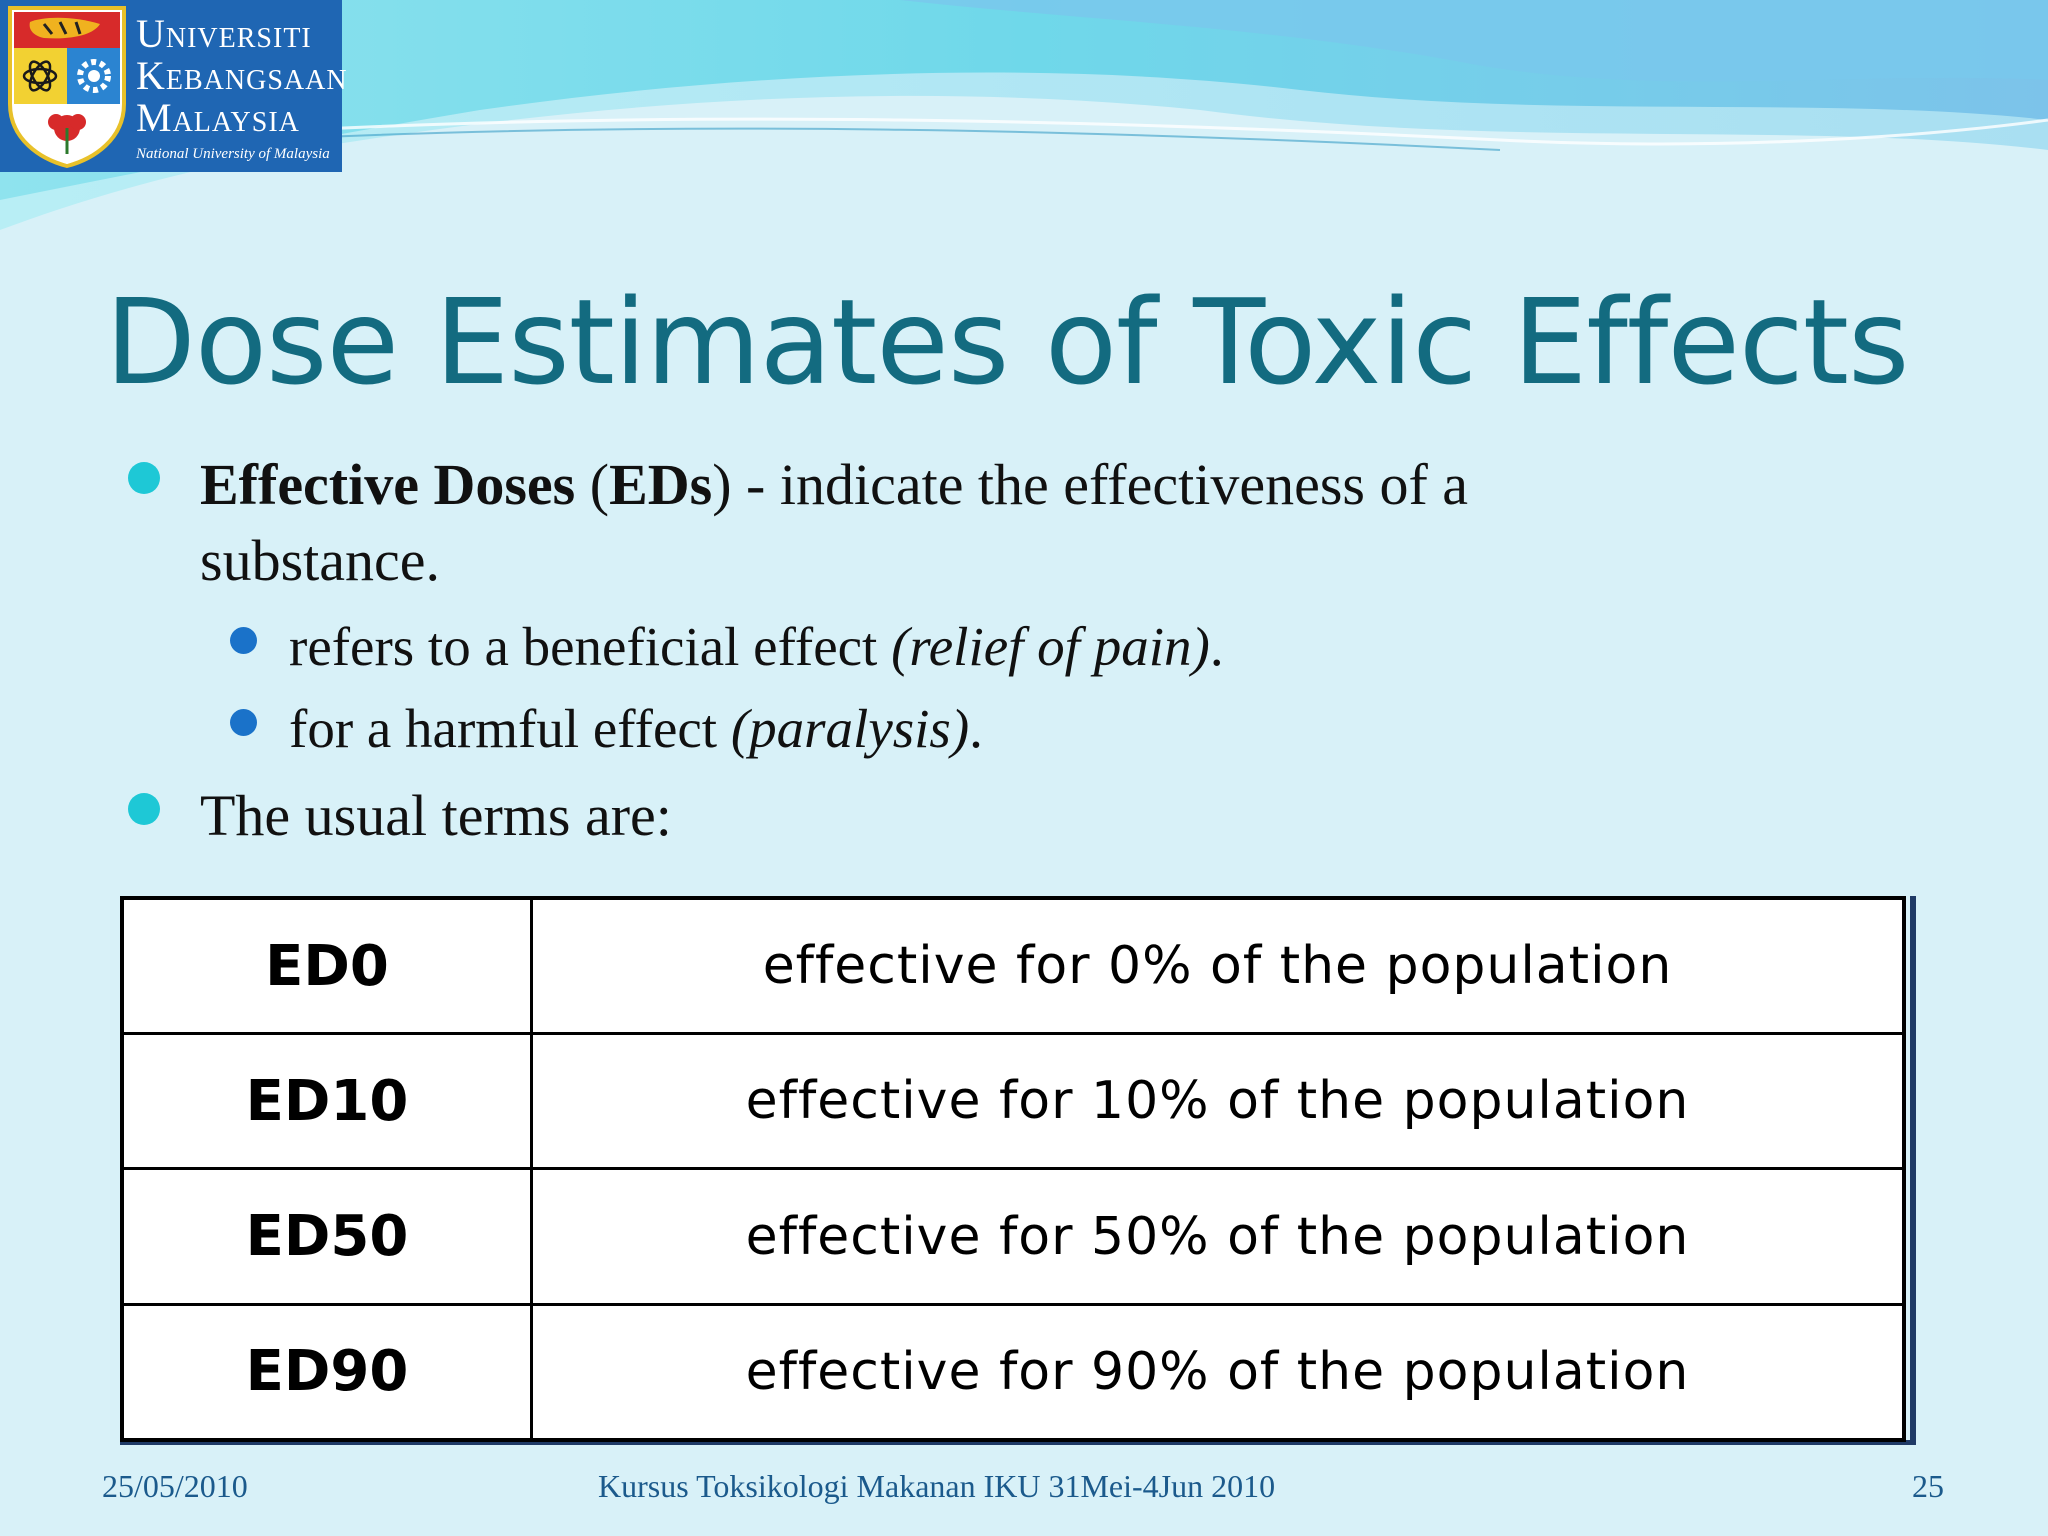 Image resolution: width=2048 pixels, height=1536 pixels. What do you see at coordinates (326, 1236) in the screenshot?
I see `table-cell-term: ED50` at bounding box center [326, 1236].